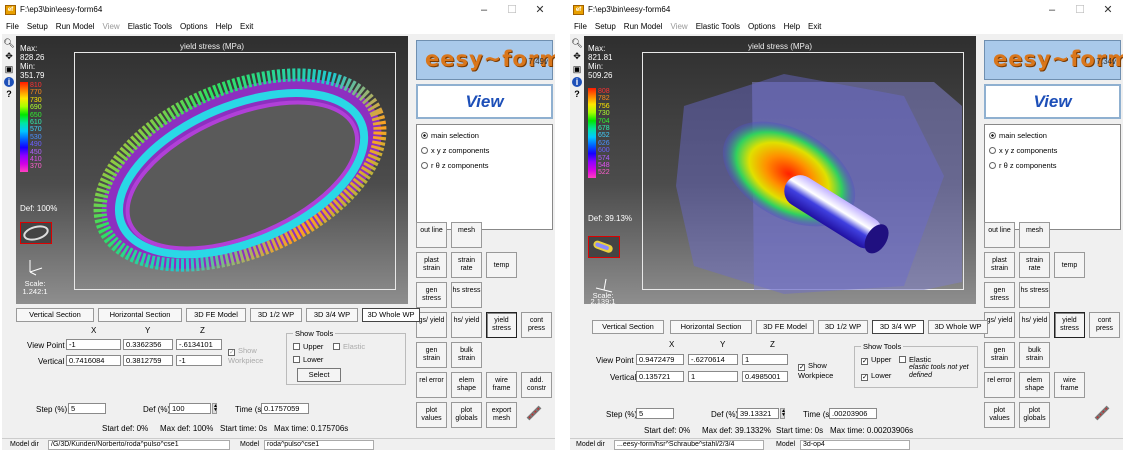 This screenshot has height=450, width=1125. I want to click on time-input: 0.1757059, so click(285, 408).